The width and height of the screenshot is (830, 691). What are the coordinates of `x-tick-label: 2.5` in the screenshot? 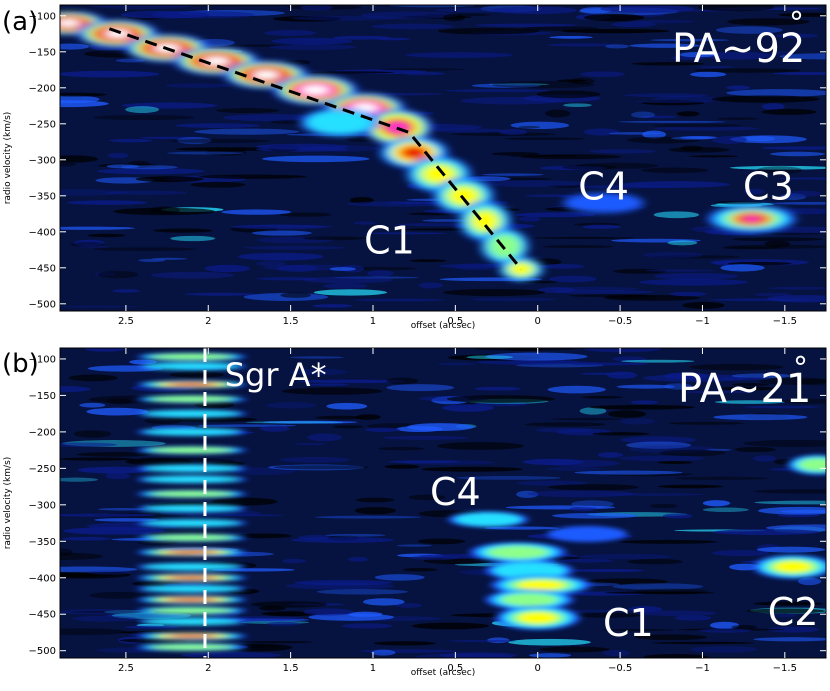 It's located at (126, 668).